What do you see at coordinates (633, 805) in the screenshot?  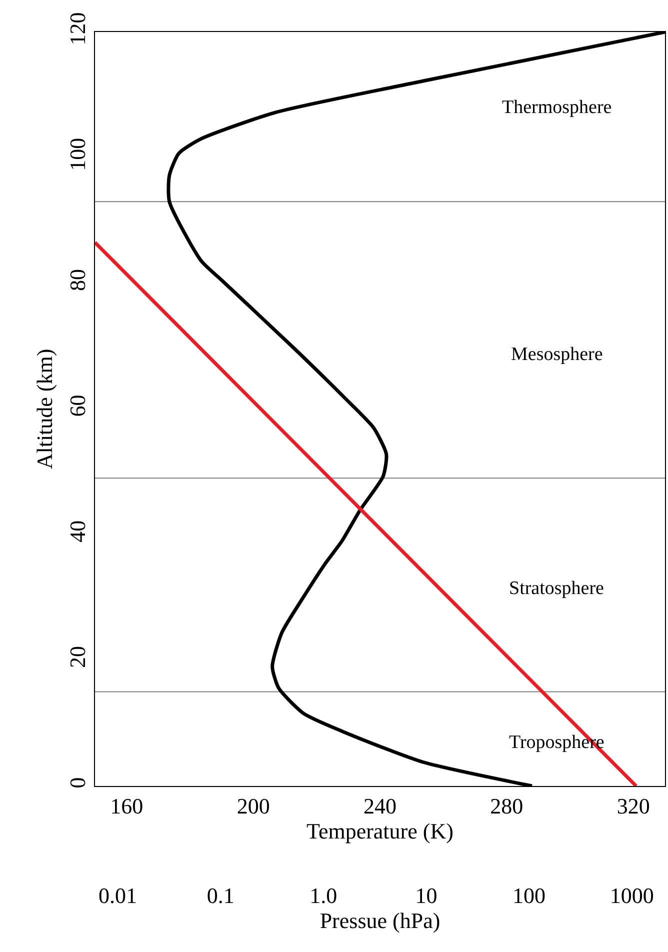 I see `x-tick-label: 320` at bounding box center [633, 805].